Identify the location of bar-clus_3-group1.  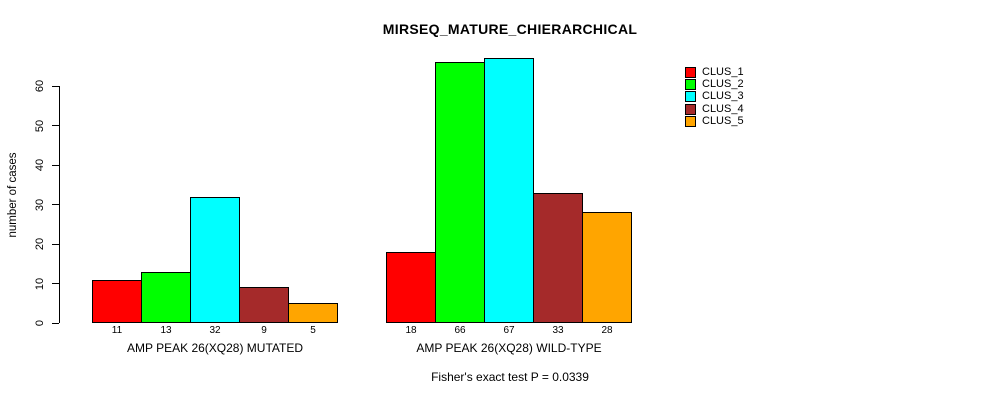
(215, 259).